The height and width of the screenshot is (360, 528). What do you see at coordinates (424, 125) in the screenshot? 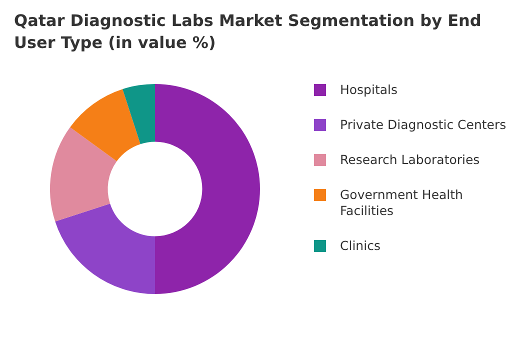
I see `legend-label: Private Diagnostic Centers` at bounding box center [424, 125].